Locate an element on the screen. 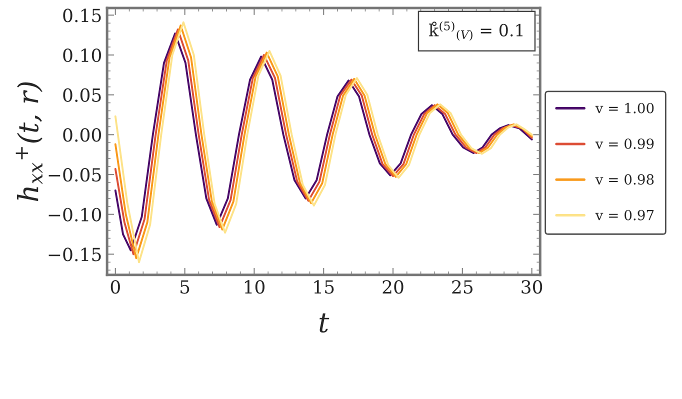  legend-label: v = 0.98 is located at coordinates (624, 179).